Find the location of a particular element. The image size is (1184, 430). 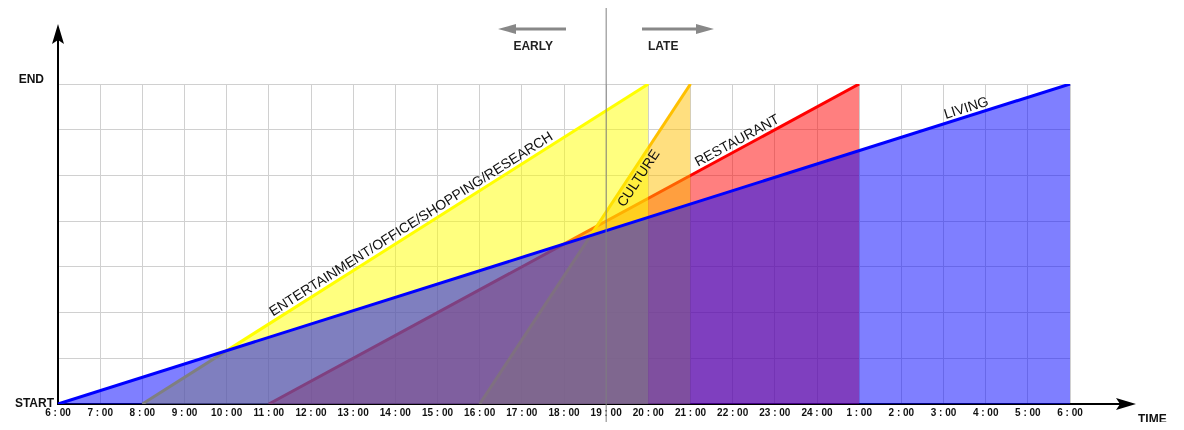

text: LIVING is located at coordinates (966, 107).